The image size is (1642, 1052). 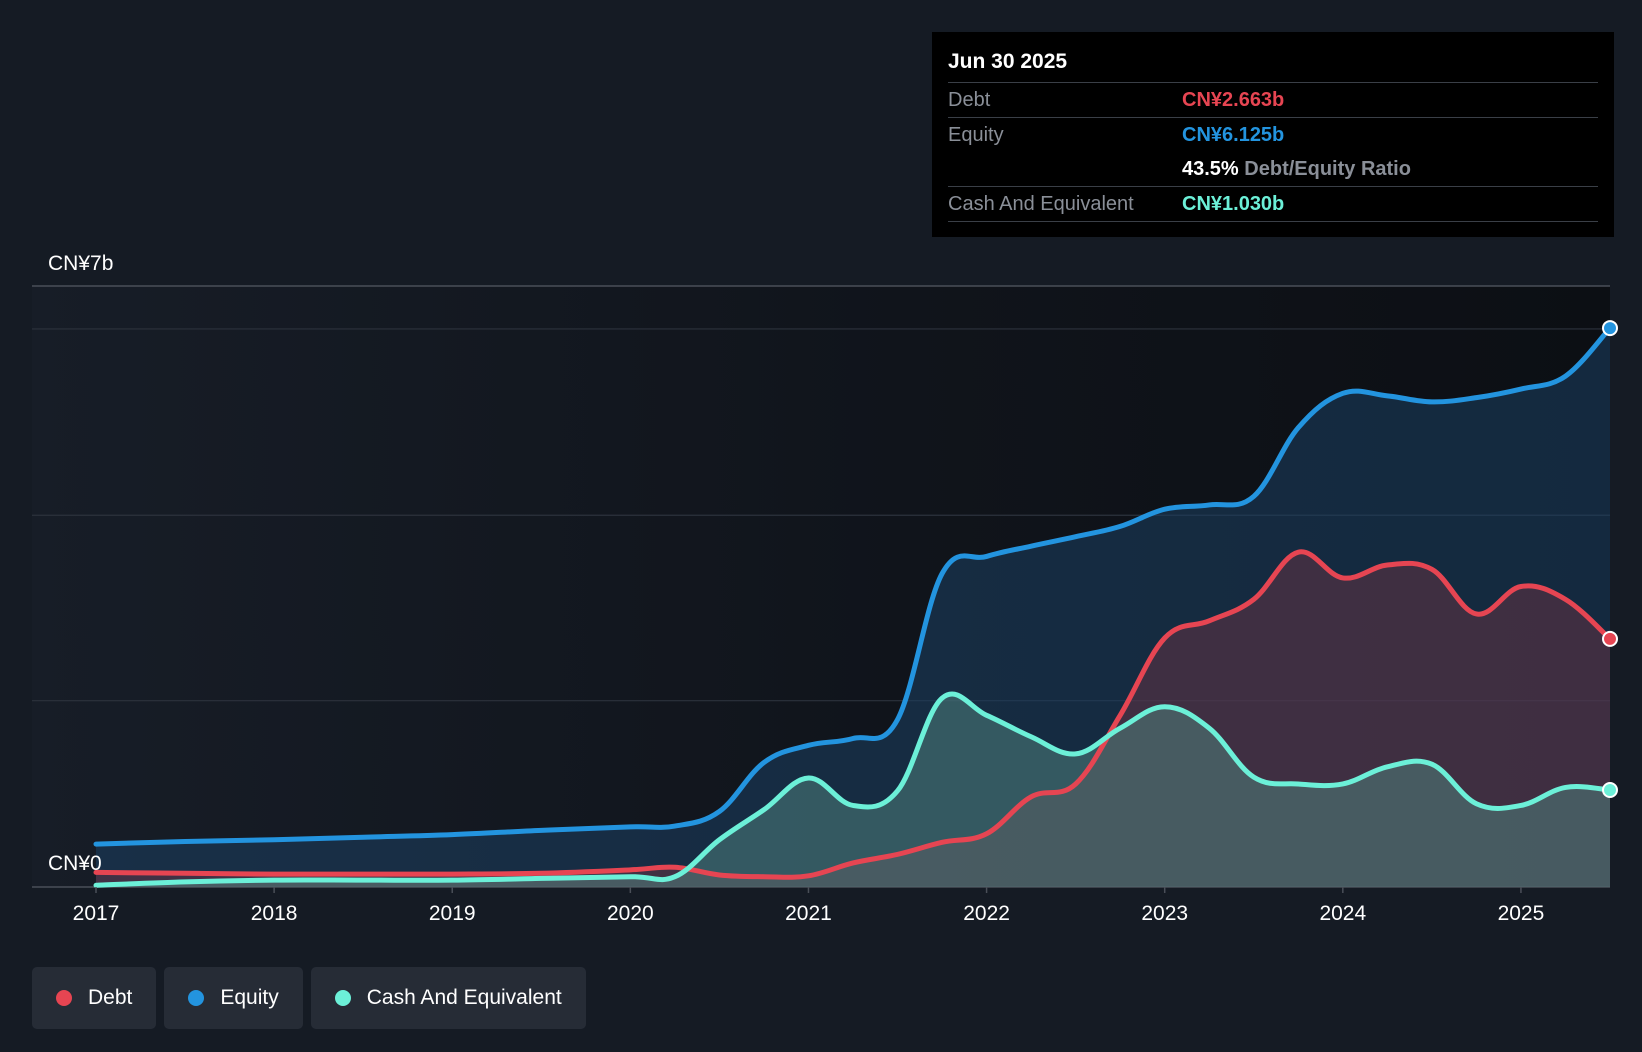 I want to click on y-axis-bottom-label: CN¥0, so click(x=75, y=863).